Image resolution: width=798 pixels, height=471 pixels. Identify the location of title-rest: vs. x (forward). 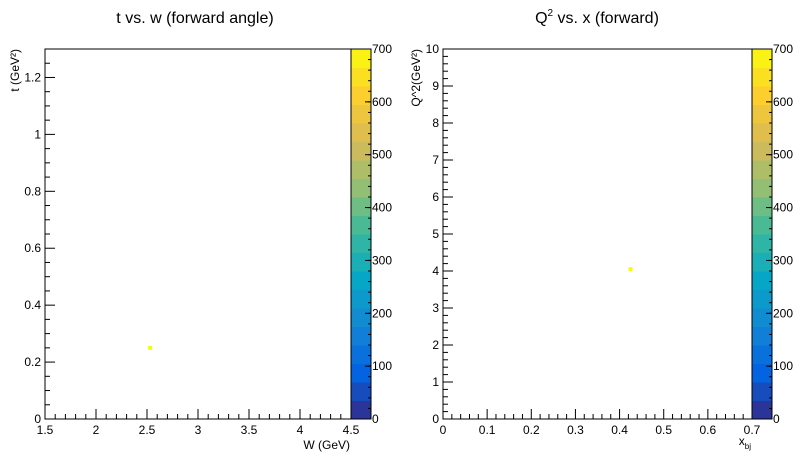
(606, 18).